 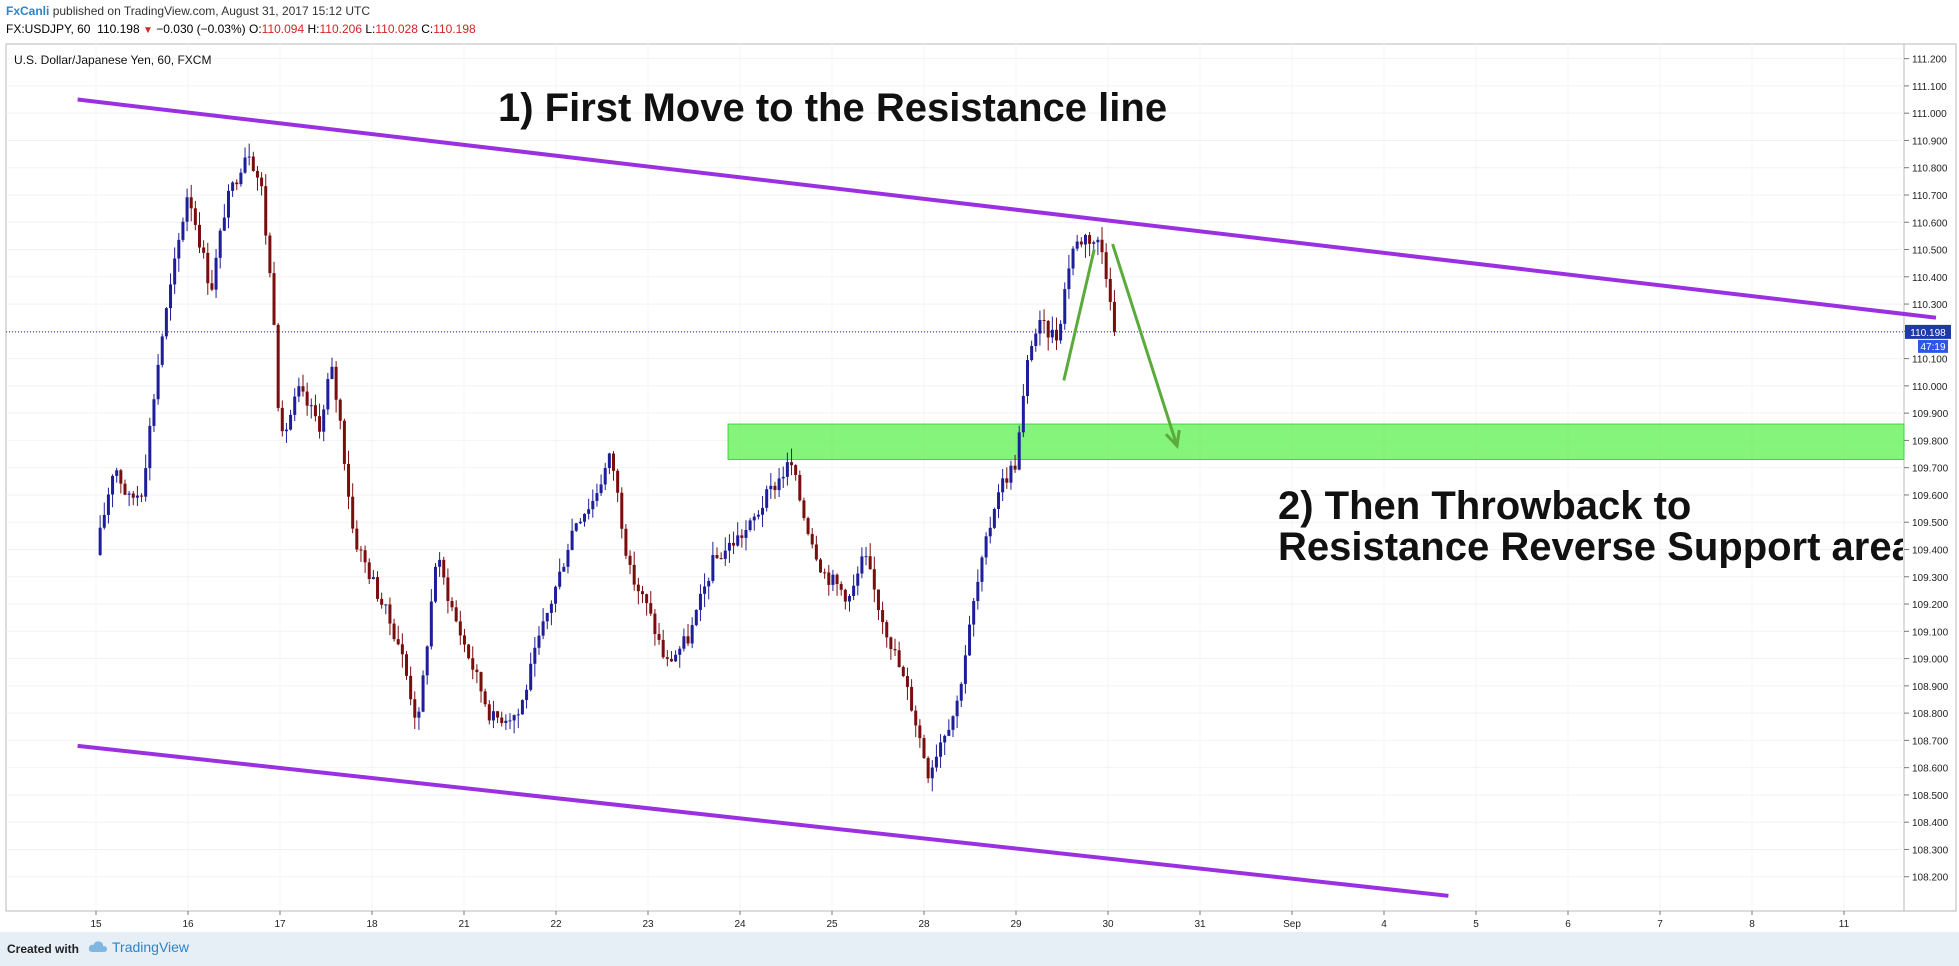 I want to click on y-tick-label: 108.800, so click(x=1930, y=714).